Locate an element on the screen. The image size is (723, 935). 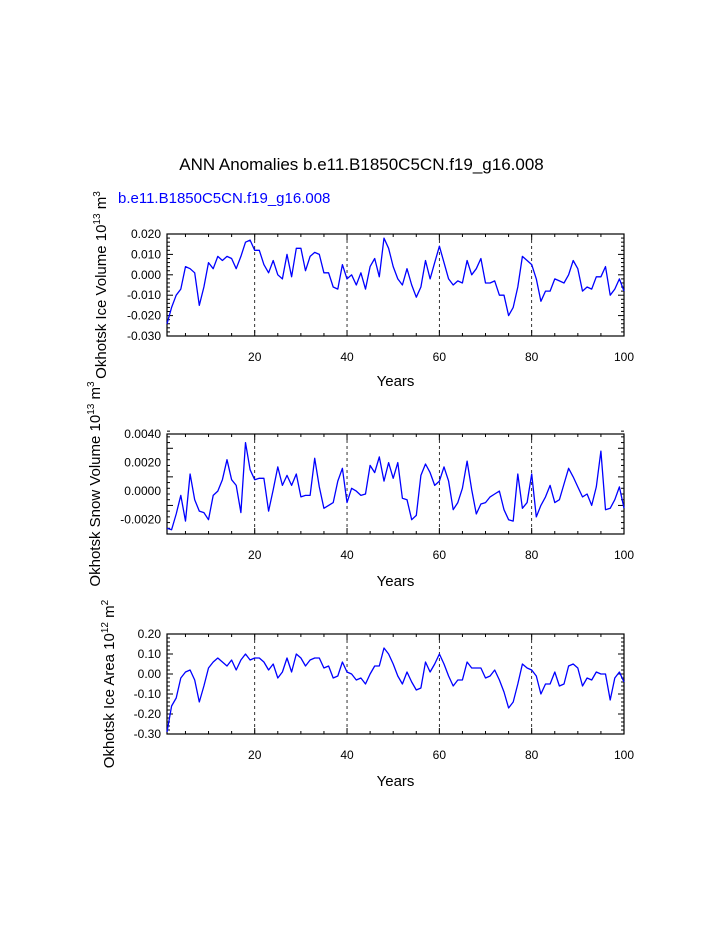
y-axis-label: Okhotsk Ice Volume 1013 m3 is located at coordinates (101, 285).